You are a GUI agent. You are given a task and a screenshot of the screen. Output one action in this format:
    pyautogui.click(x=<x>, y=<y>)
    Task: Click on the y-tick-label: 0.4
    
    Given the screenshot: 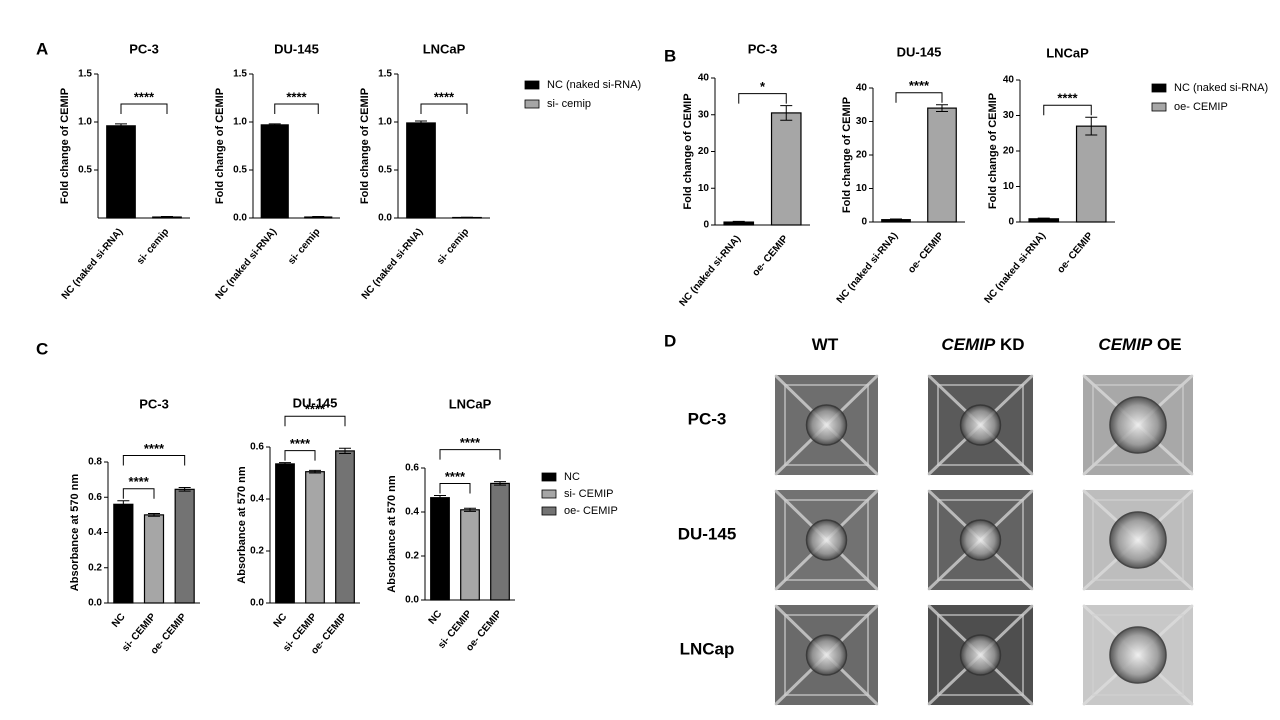 What is the action you would take?
    pyautogui.click(x=412, y=512)
    